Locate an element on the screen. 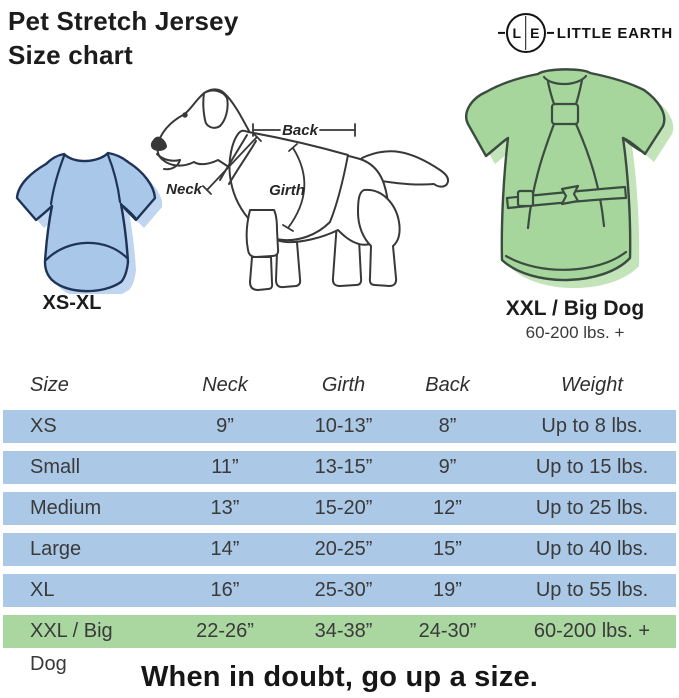 This screenshot has width=679, height=698. collar-inner-line is located at coordinates (565, 80).